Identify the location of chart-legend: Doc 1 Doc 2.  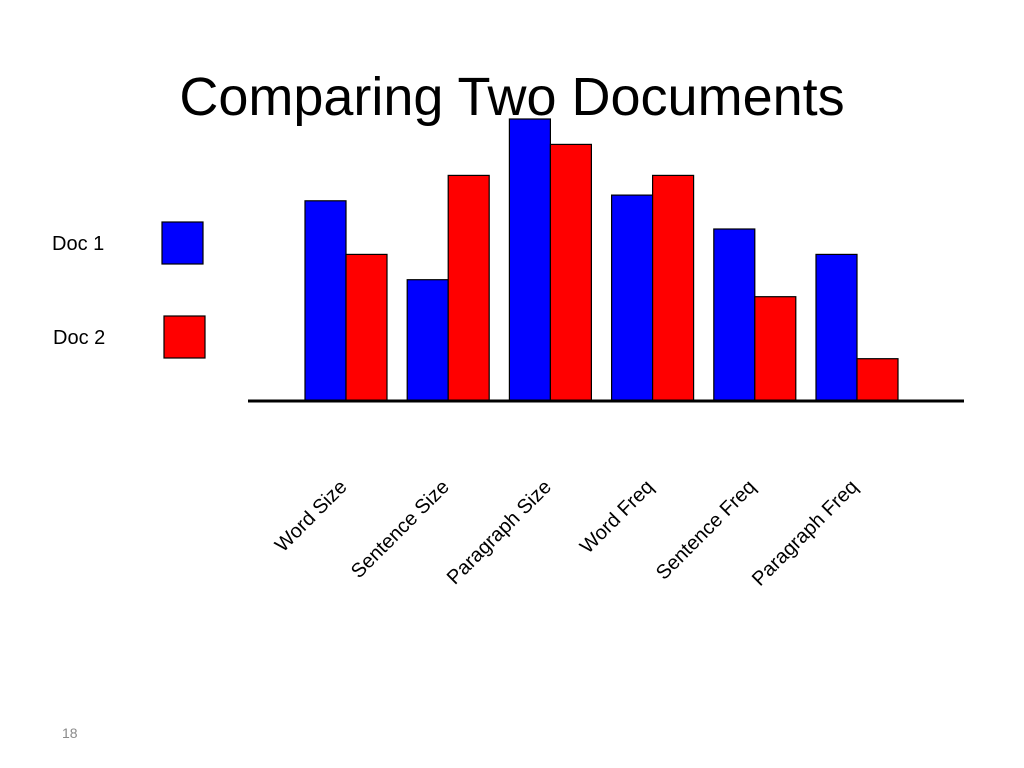
(129, 290).